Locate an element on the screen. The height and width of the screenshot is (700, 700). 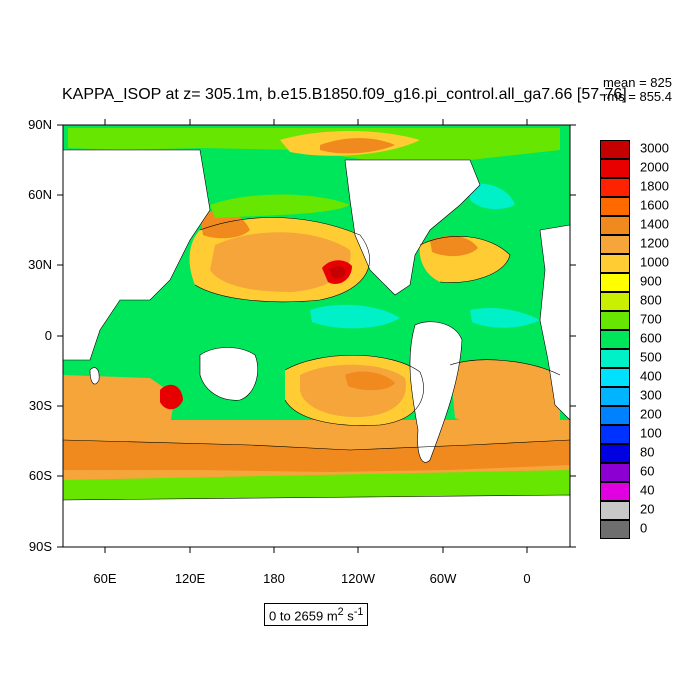
range-unit-sup: -1 is located at coordinates (358, 612).